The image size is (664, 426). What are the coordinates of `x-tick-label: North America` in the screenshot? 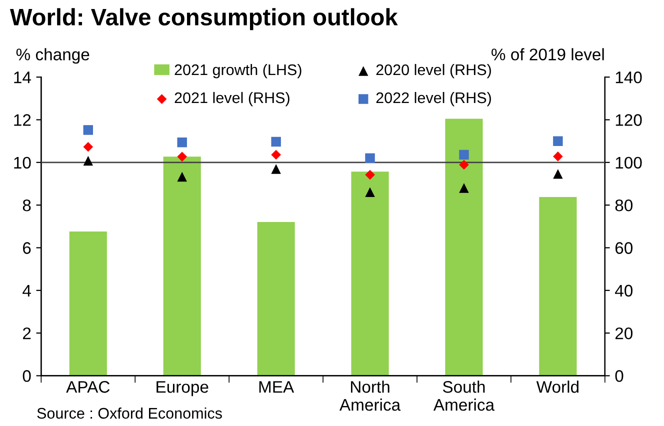 It's located at (370, 395).